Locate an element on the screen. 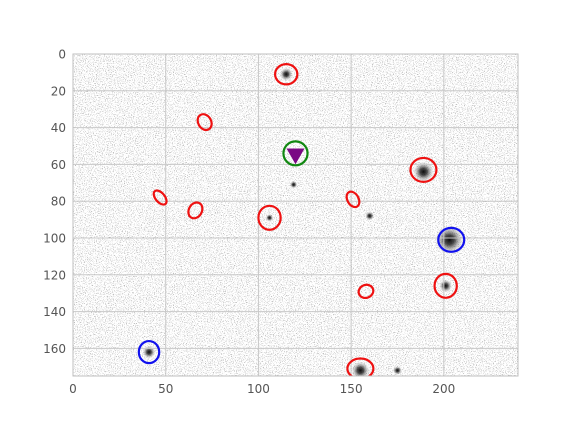  x-tick-label: 200 is located at coordinates (443, 389).